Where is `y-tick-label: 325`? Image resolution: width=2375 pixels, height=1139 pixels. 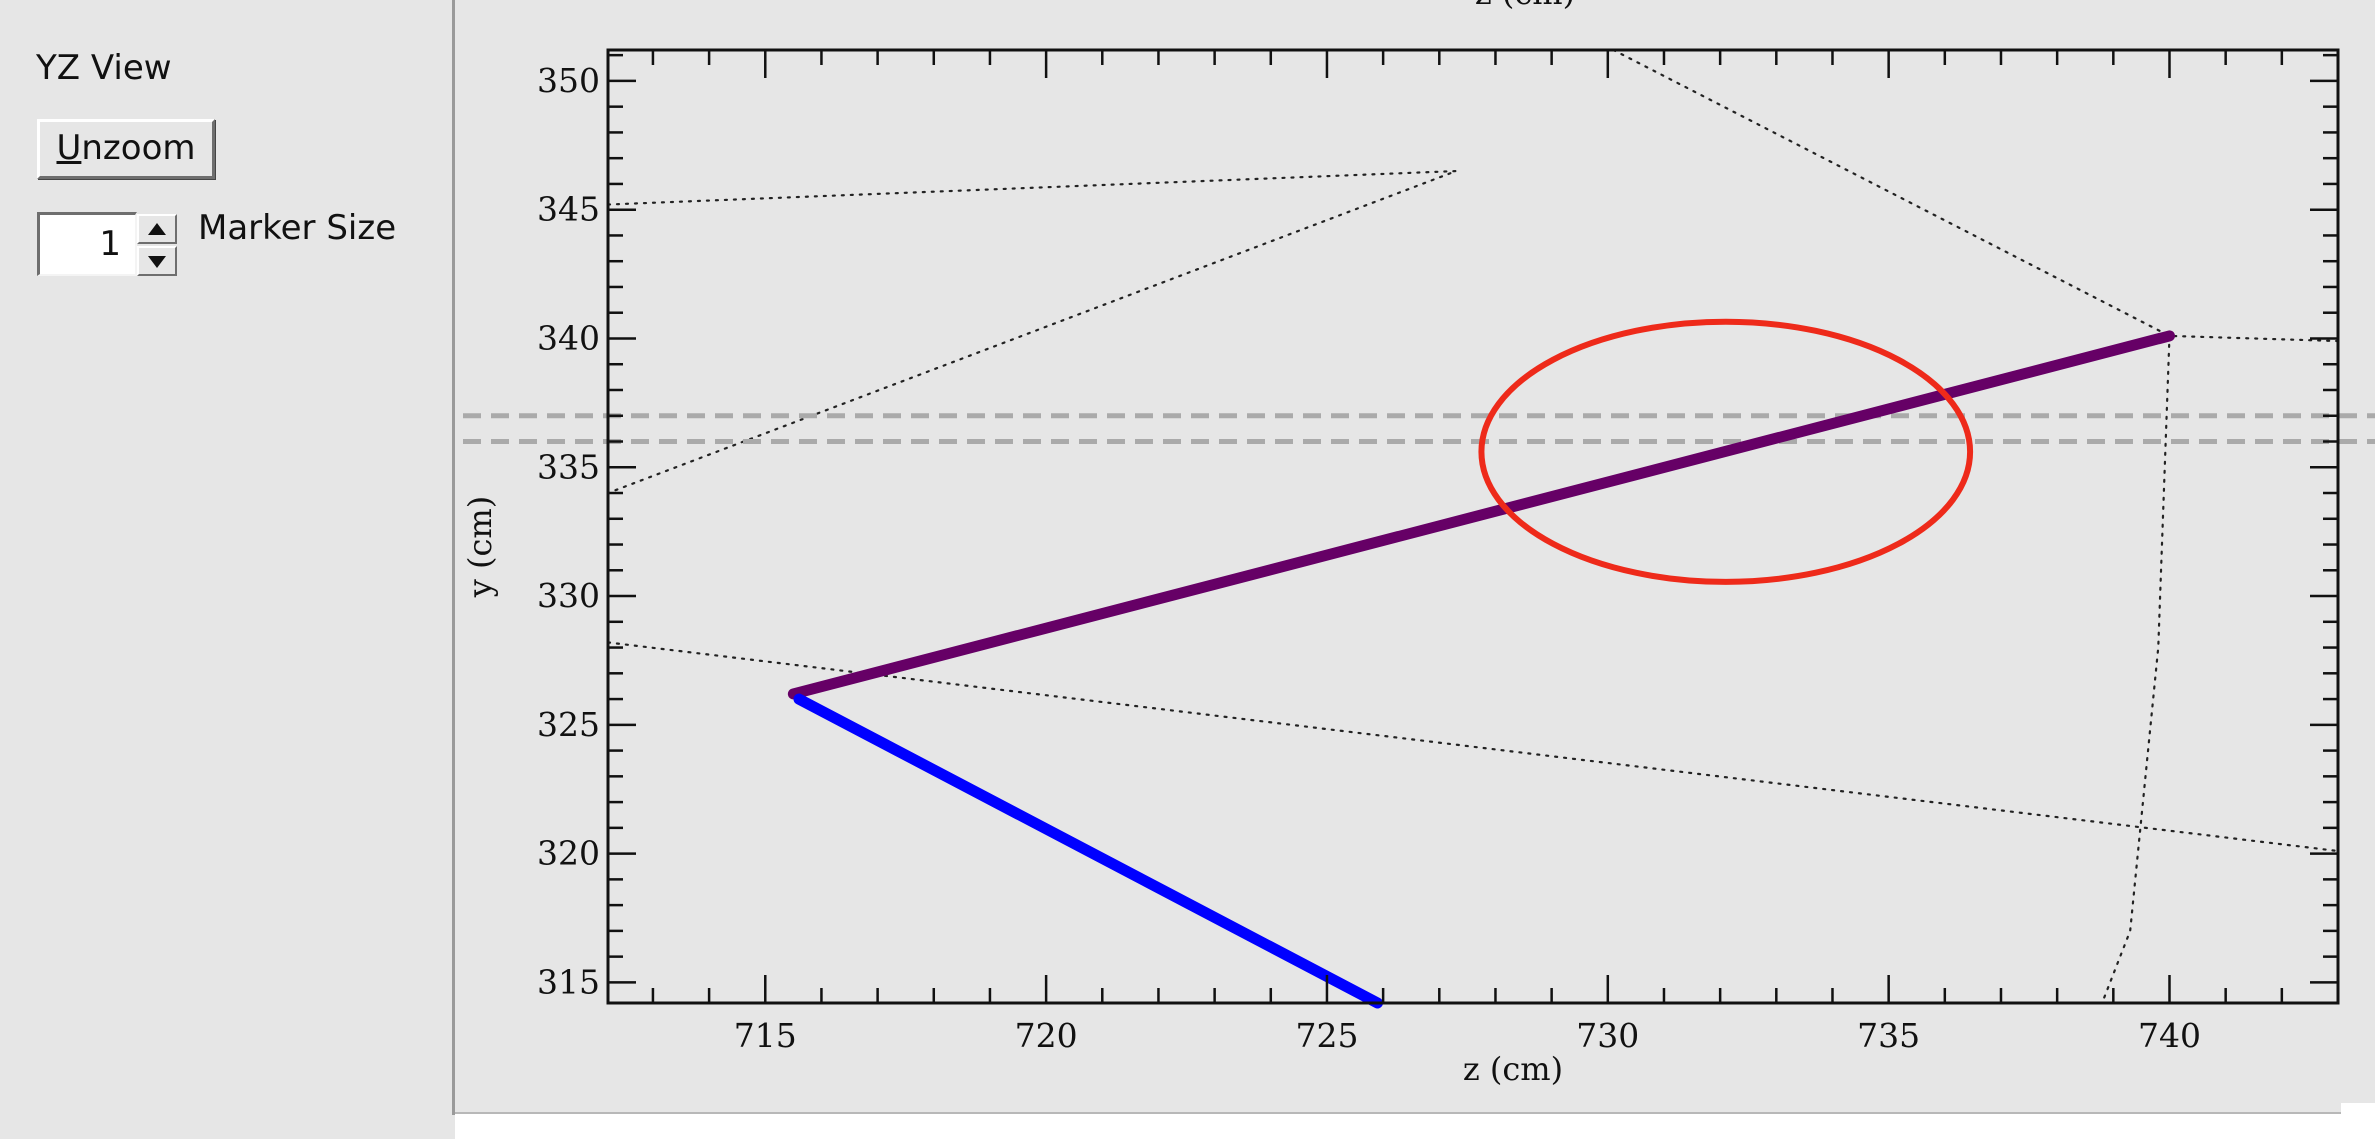
y-tick-label: 325 is located at coordinates (568, 724).